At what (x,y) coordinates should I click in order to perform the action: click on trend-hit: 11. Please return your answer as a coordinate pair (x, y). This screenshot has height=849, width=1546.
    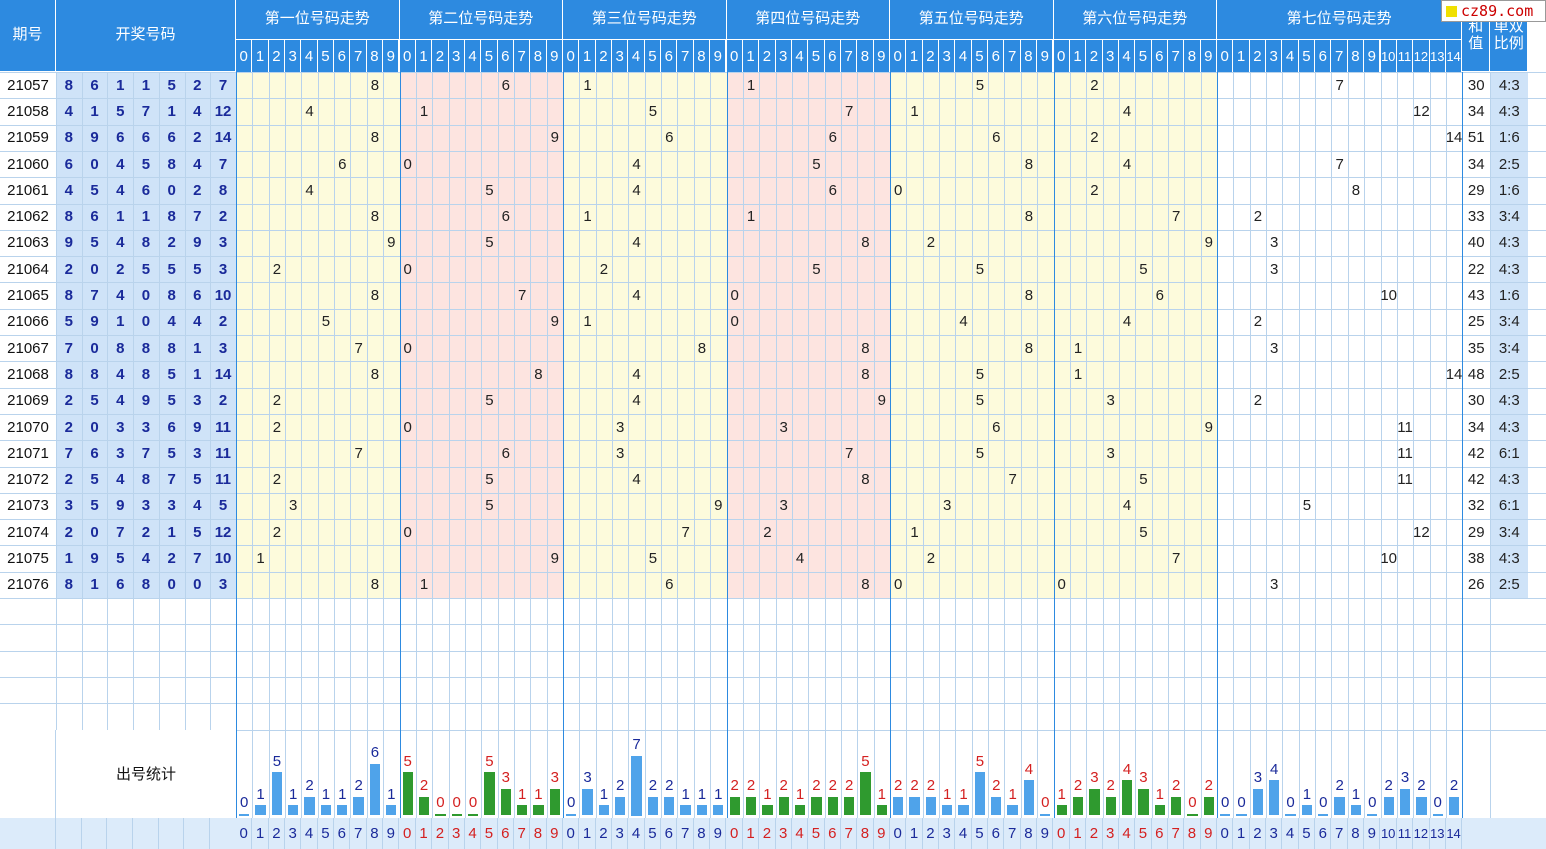
    Looking at the image, I should click on (1405, 480).